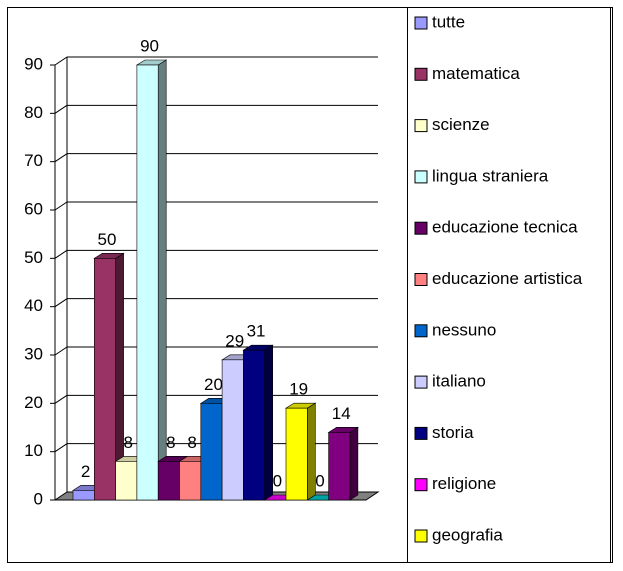  I want to click on y-tick-label: 40, so click(33, 305).